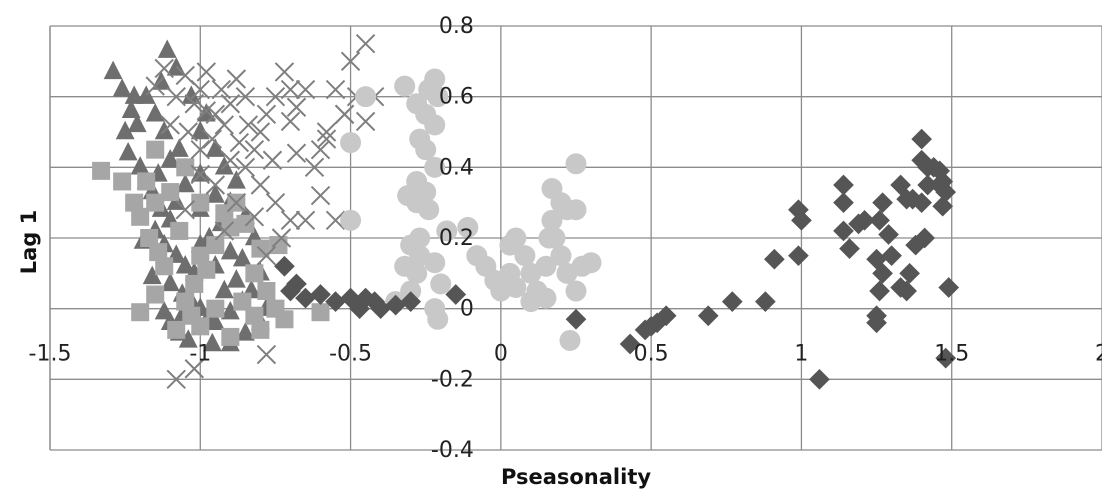 The height and width of the screenshot is (491, 1102). Describe the element at coordinates (452, 379) in the screenshot. I see `y-tick-label: -0.2` at that location.